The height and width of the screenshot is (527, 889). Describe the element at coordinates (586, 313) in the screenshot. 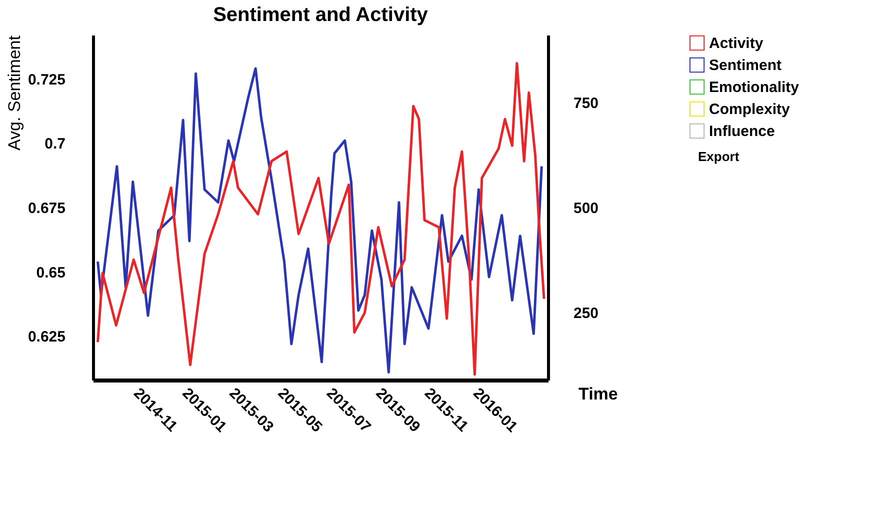

I see `y2-tick-label: 250` at that location.